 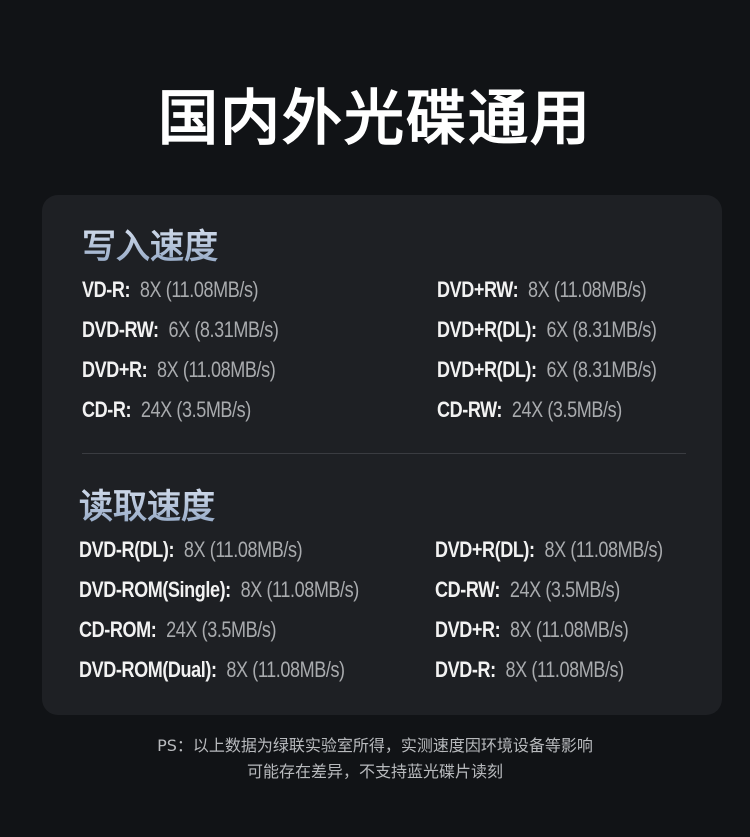 I want to click on read-speed-item: DVD-R: 8X (11.08MB/s), so click(x=529, y=670).